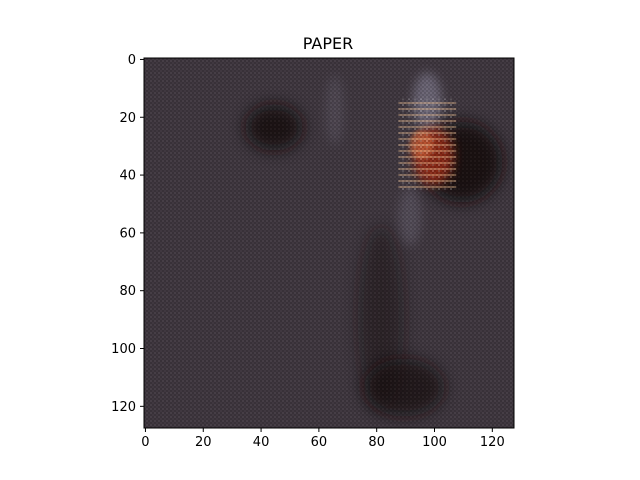 Image resolution: width=640 pixels, height=480 pixels. What do you see at coordinates (123, 407) in the screenshot?
I see `y-tick-label: 120` at bounding box center [123, 407].